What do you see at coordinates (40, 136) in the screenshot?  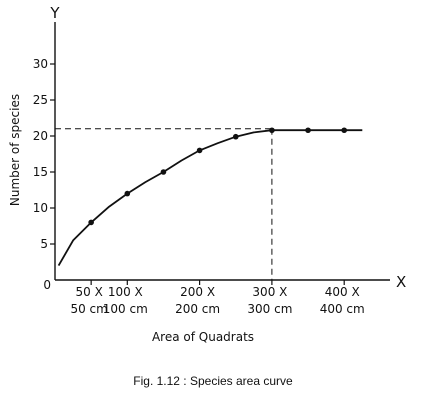 I see `y-tick-label: 20` at bounding box center [40, 136].